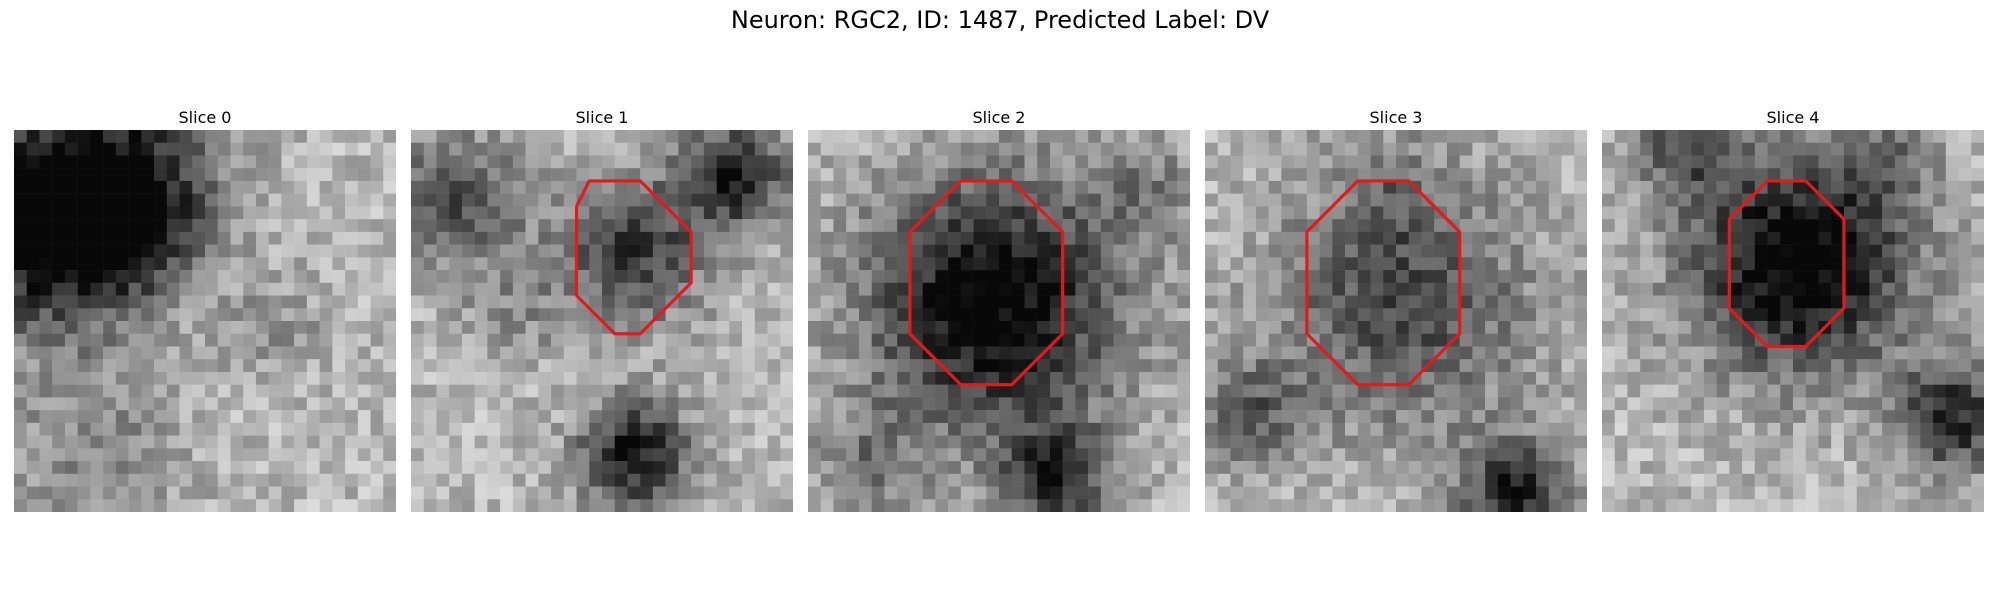  Describe the element at coordinates (1396, 117) in the screenshot. I see `slice-title: Slice 3` at that location.